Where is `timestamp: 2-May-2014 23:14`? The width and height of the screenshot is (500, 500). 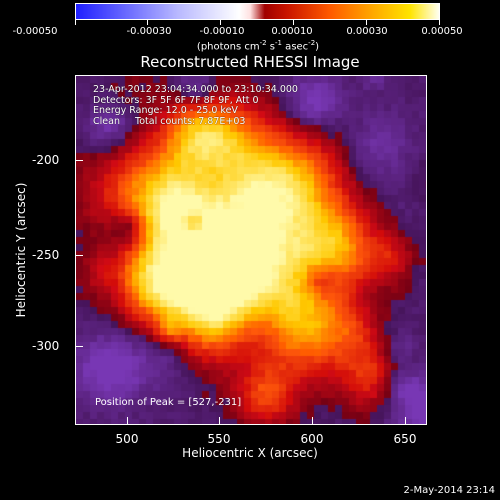 timestamp: 2-May-2014 23:14 is located at coordinates (449, 490).